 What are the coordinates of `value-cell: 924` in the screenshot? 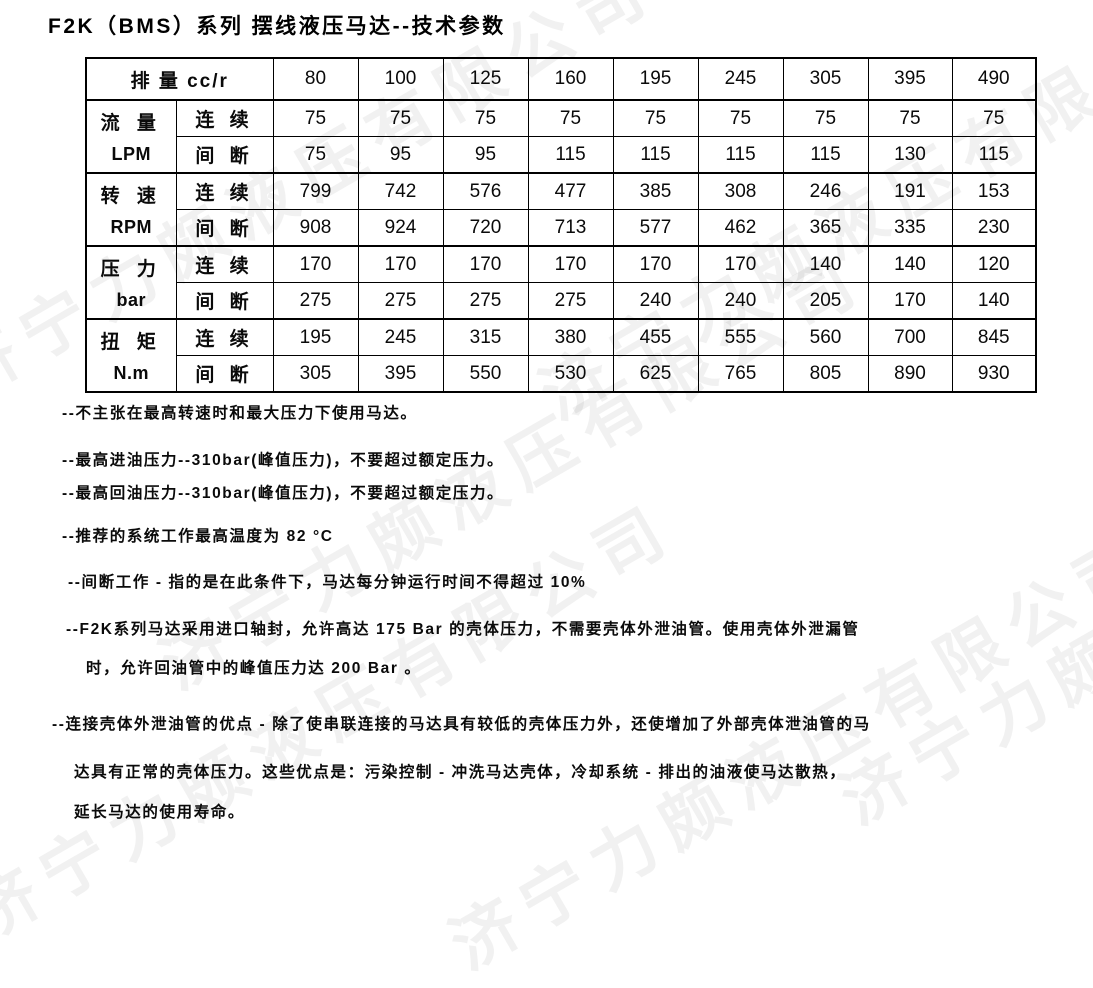 It's located at (400, 228).